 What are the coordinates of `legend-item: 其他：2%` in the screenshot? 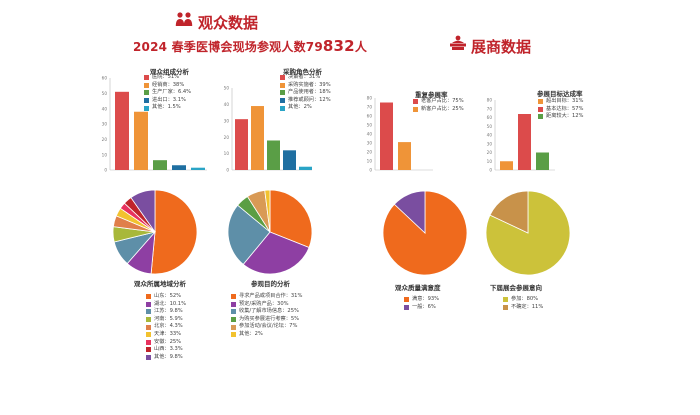 It's located at (266, 335).